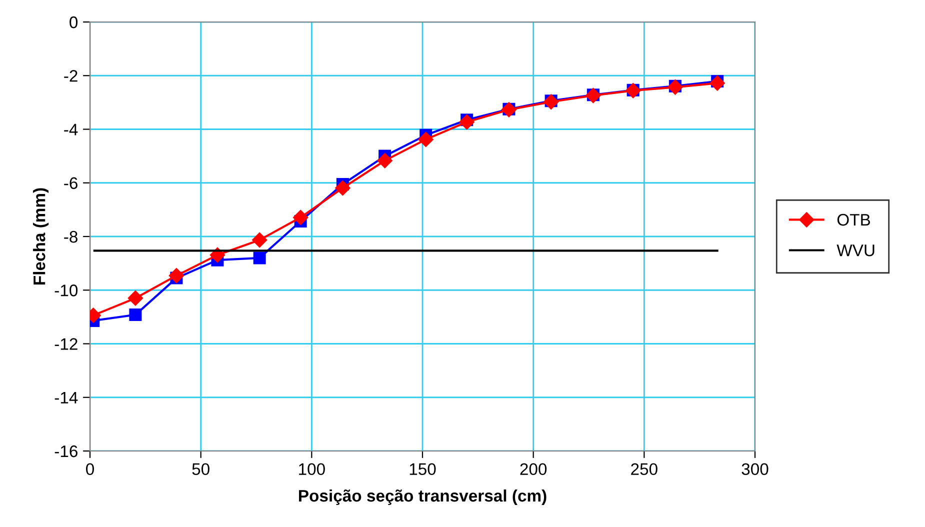 The image size is (925, 527). What do you see at coordinates (74, 22) in the screenshot?
I see `y-tick-label: 0` at bounding box center [74, 22].